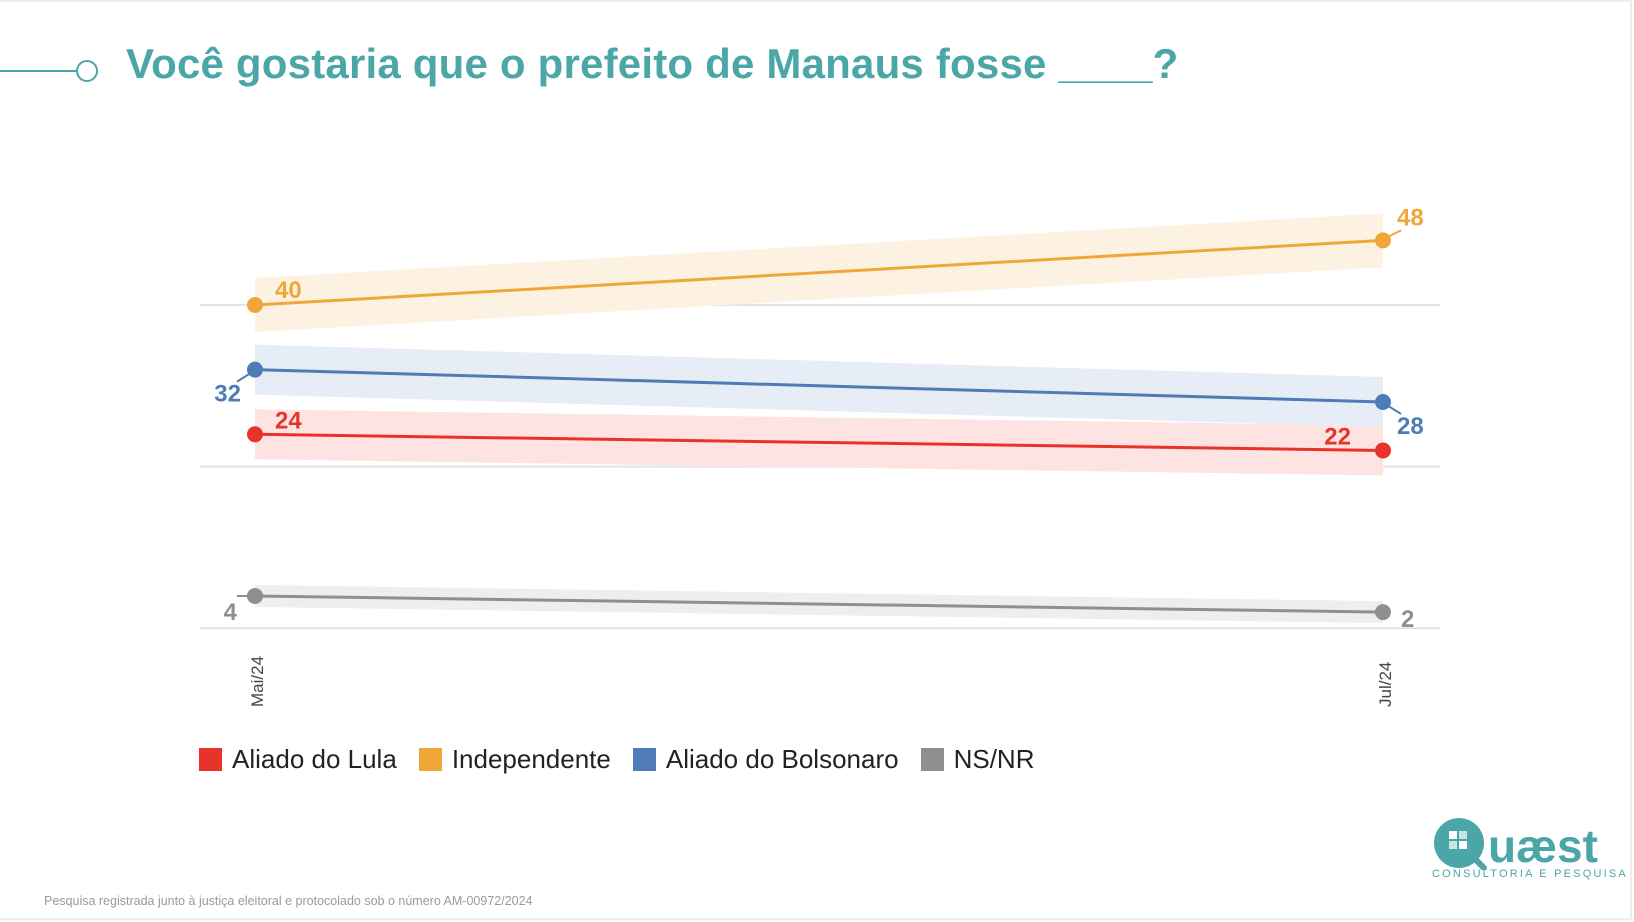 Image resolution: width=1634 pixels, height=922 pixels. What do you see at coordinates (1410, 217) in the screenshot?
I see `data-label: 48` at bounding box center [1410, 217].